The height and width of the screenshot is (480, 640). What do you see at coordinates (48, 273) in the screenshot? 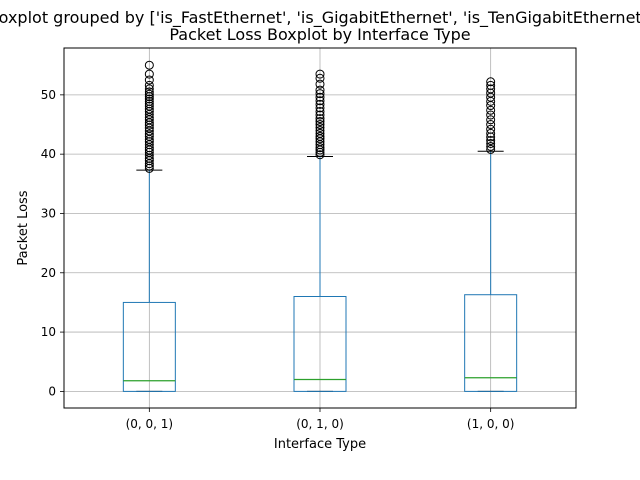
I see `y-tick-label: 20` at bounding box center [48, 273].